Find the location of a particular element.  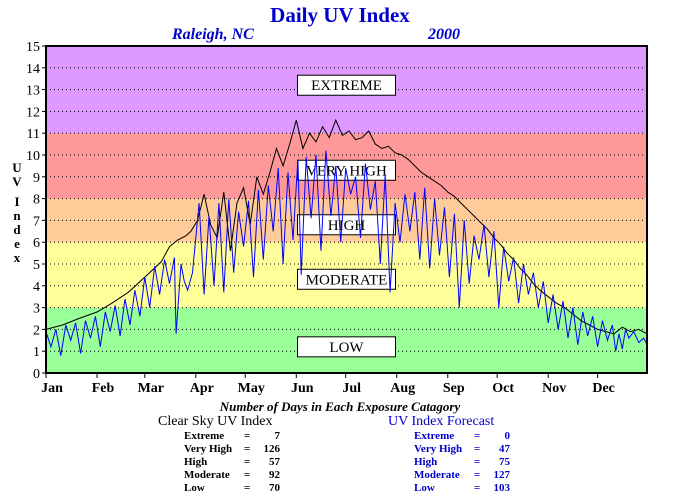

forecast-label: Low is located at coordinates (424, 488).